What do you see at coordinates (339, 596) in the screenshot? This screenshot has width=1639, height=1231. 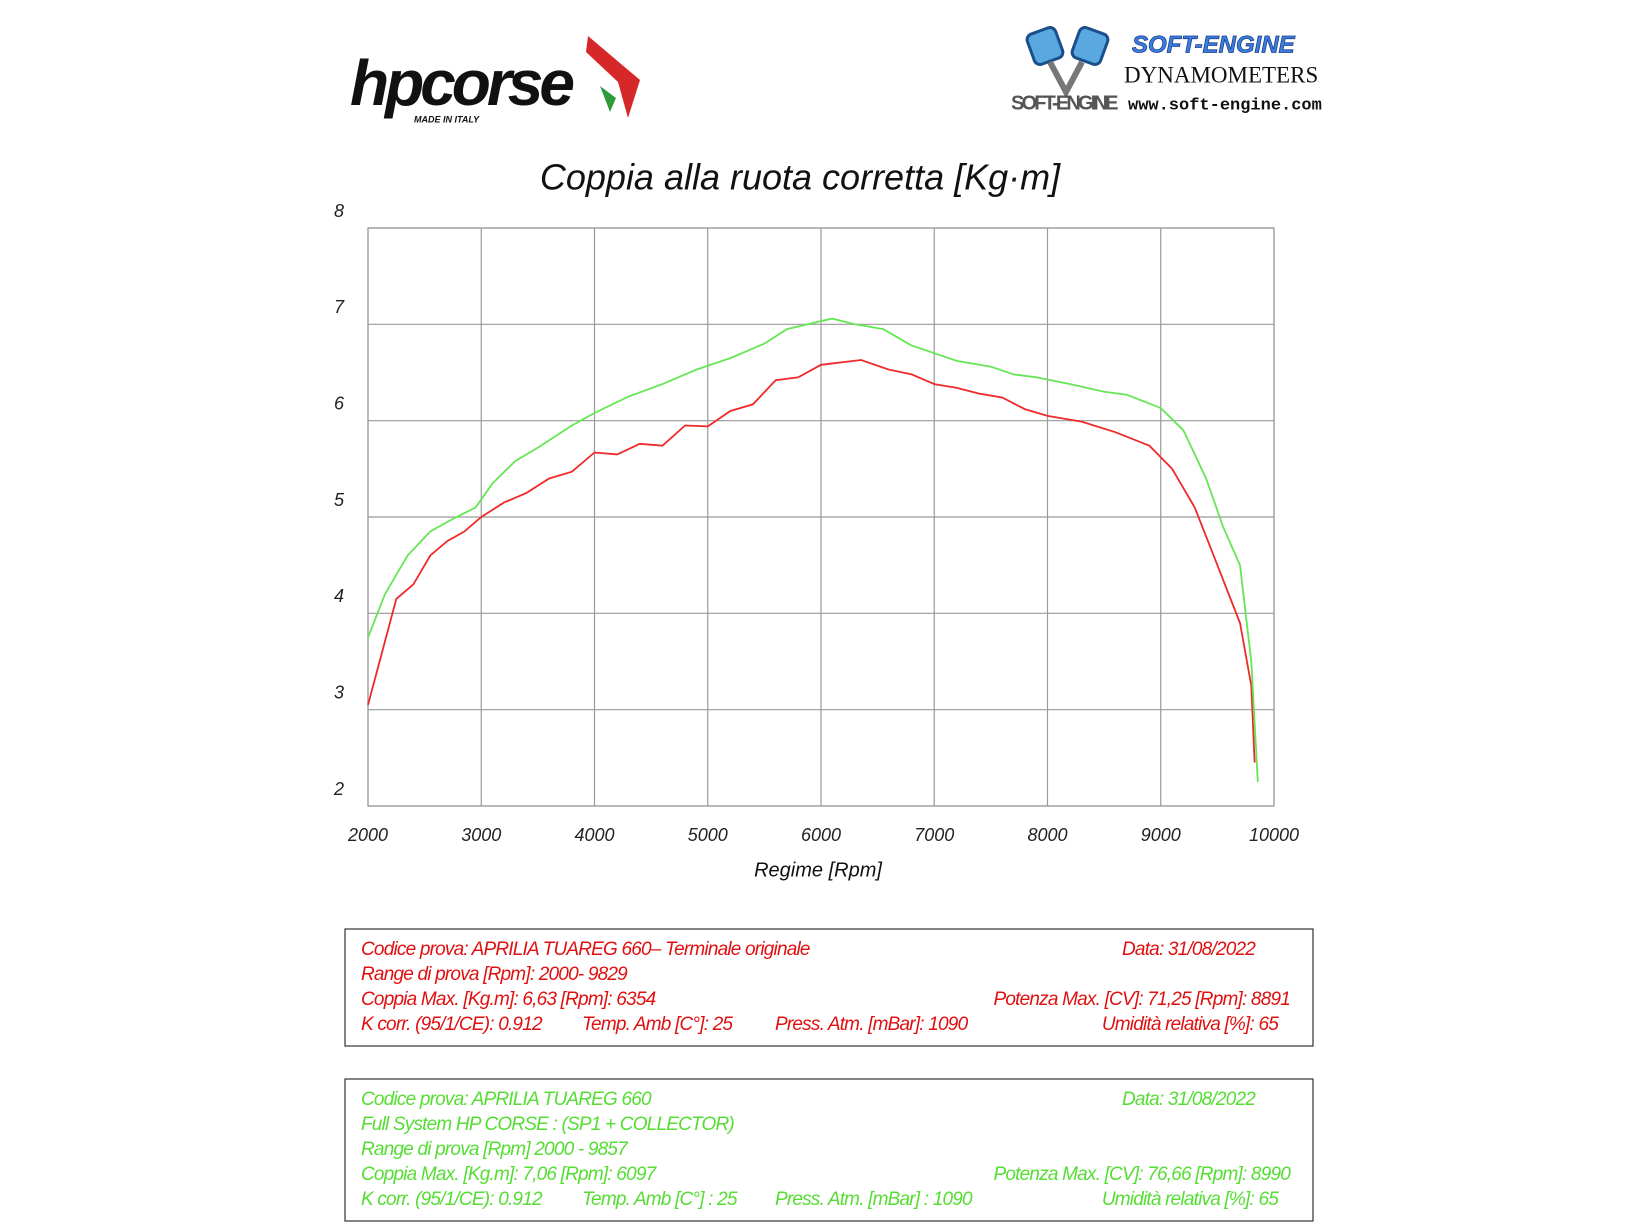 I see `y-tick-label: 4` at bounding box center [339, 596].